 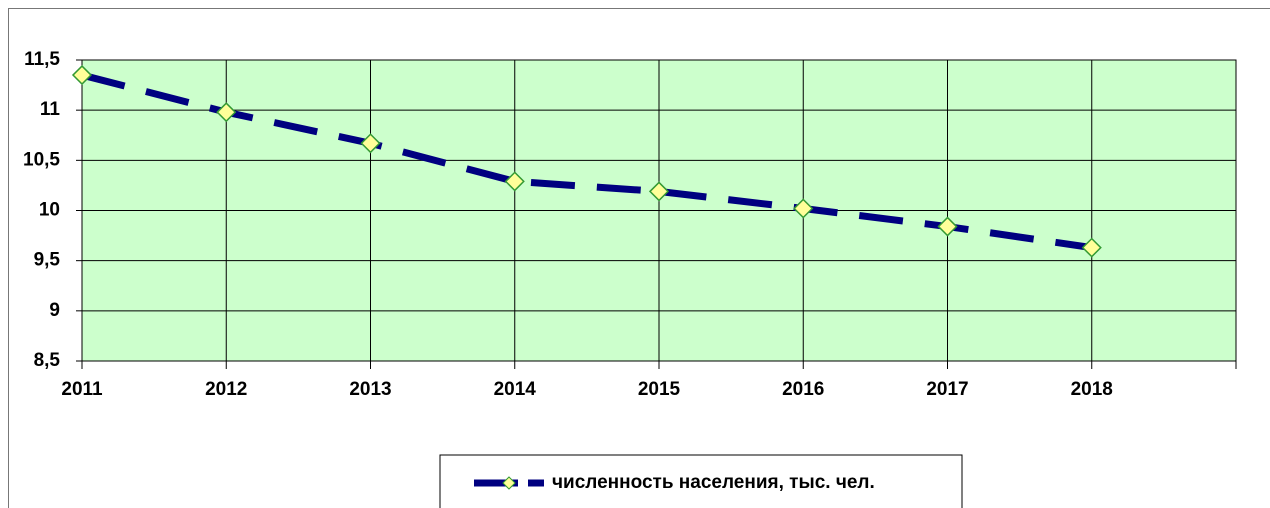 I want to click on x-tick-label: 2011, so click(x=82, y=389).